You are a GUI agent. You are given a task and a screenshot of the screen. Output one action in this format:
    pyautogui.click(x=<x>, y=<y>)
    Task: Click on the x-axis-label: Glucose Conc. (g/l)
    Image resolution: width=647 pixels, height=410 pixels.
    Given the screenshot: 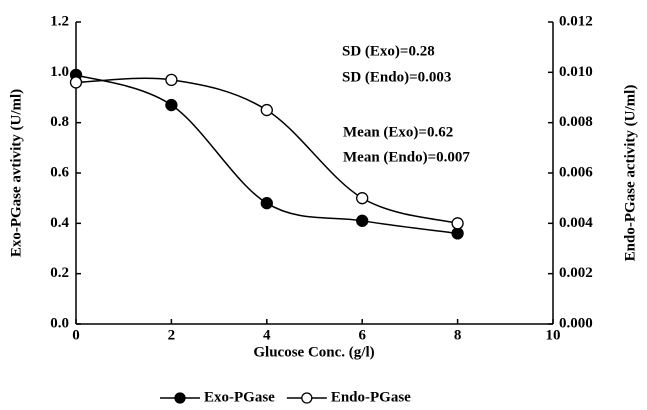 What is the action you would take?
    pyautogui.click(x=313, y=352)
    